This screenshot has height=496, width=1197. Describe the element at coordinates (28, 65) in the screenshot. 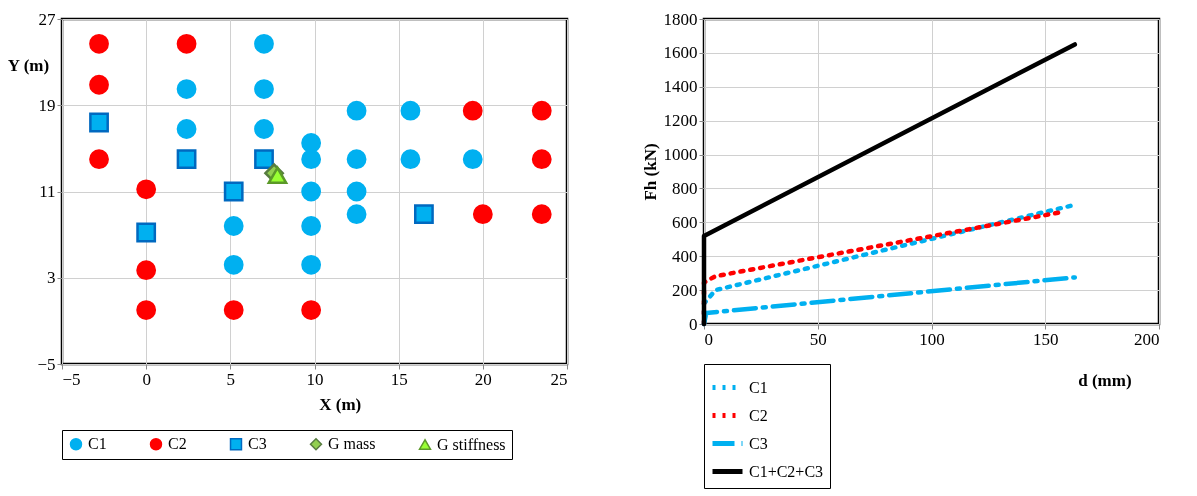

I see `y-axis-title: Y (m)` at that location.